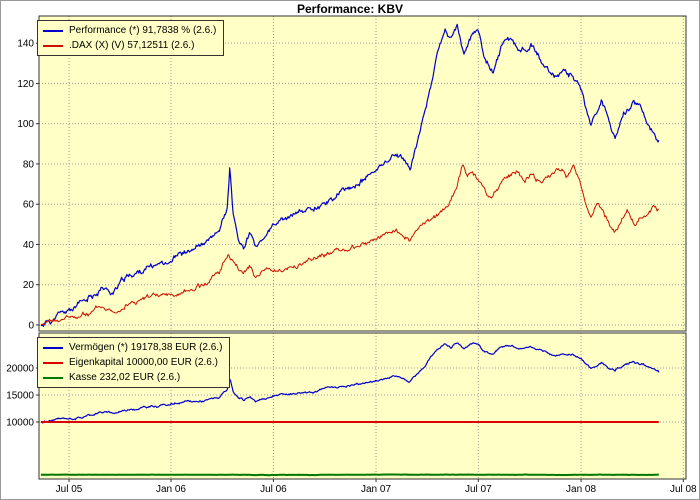 The width and height of the screenshot is (700, 500). Describe the element at coordinates (20, 422) in the screenshot. I see `y-tick-label: 10000` at that location.